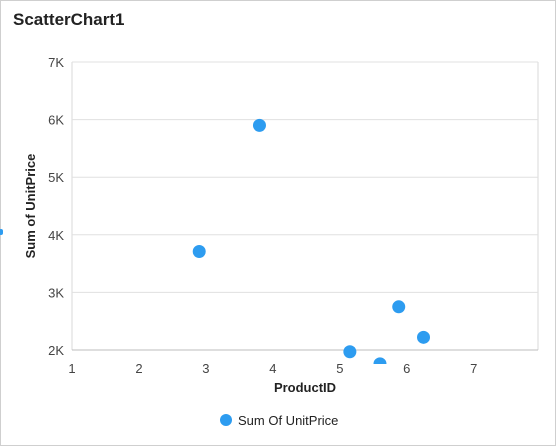 The width and height of the screenshot is (556, 446). What do you see at coordinates (56, 350) in the screenshot?
I see `y-tick-label: 2K` at bounding box center [56, 350].